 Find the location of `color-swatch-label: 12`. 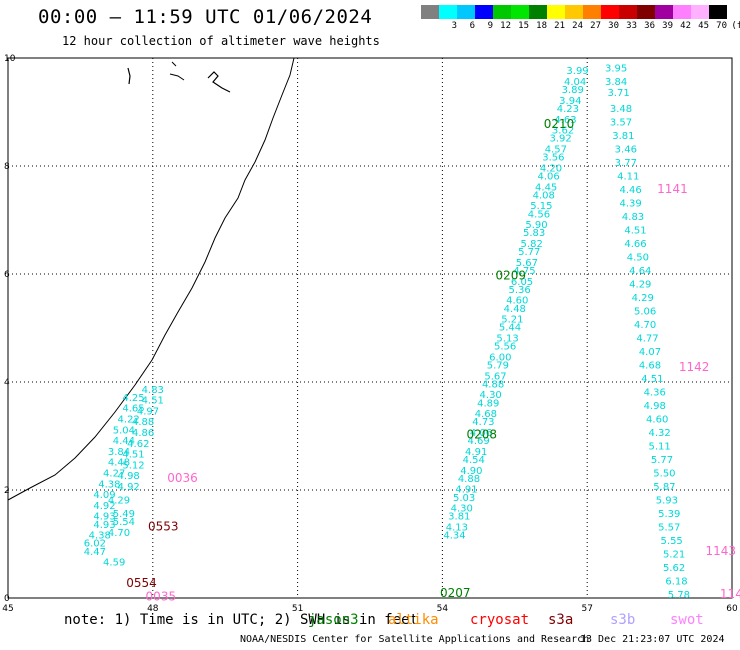

color-swatch-label: 12 is located at coordinates (505, 26).